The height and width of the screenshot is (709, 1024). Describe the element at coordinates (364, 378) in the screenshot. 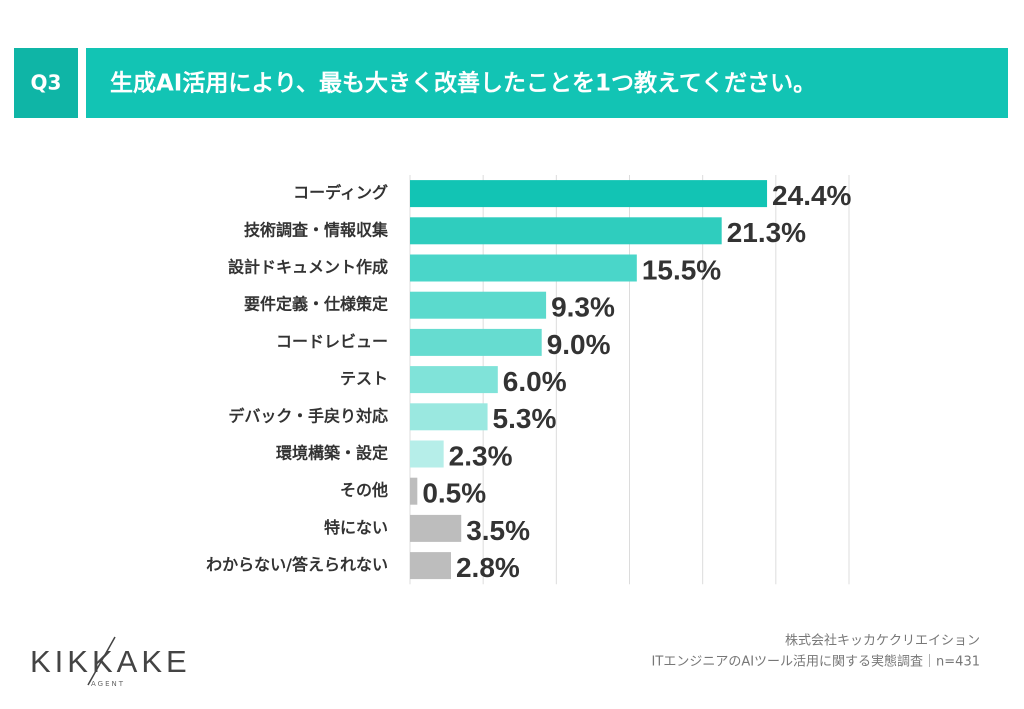

I see `category-label: テスト` at that location.